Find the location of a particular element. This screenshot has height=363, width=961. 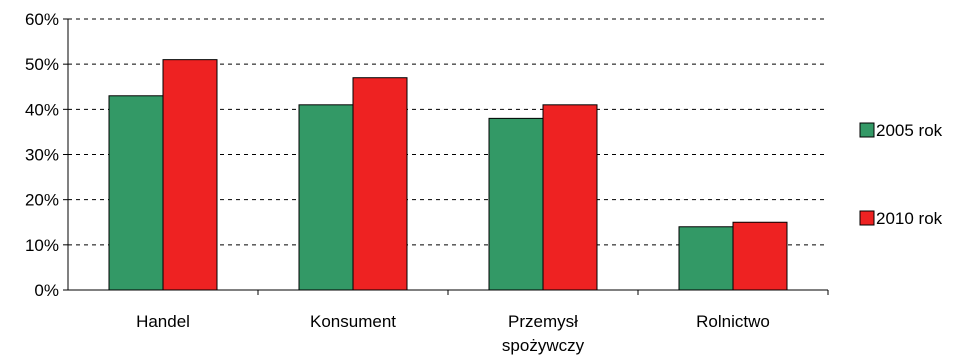

x-tick-label: Handel is located at coordinates (163, 321).